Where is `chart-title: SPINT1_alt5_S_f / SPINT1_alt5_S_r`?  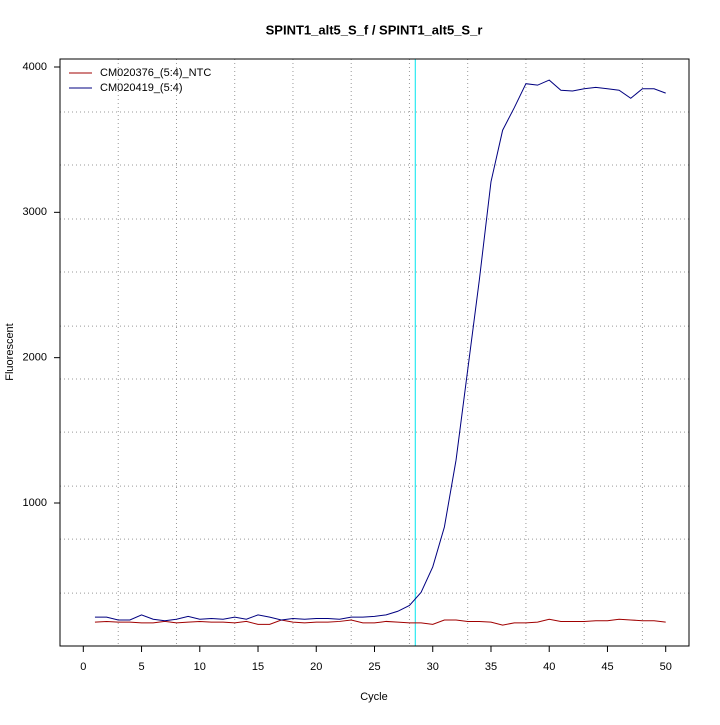
chart-title: SPINT1_alt5_S_f / SPINT1_alt5_S_r is located at coordinates (374, 29).